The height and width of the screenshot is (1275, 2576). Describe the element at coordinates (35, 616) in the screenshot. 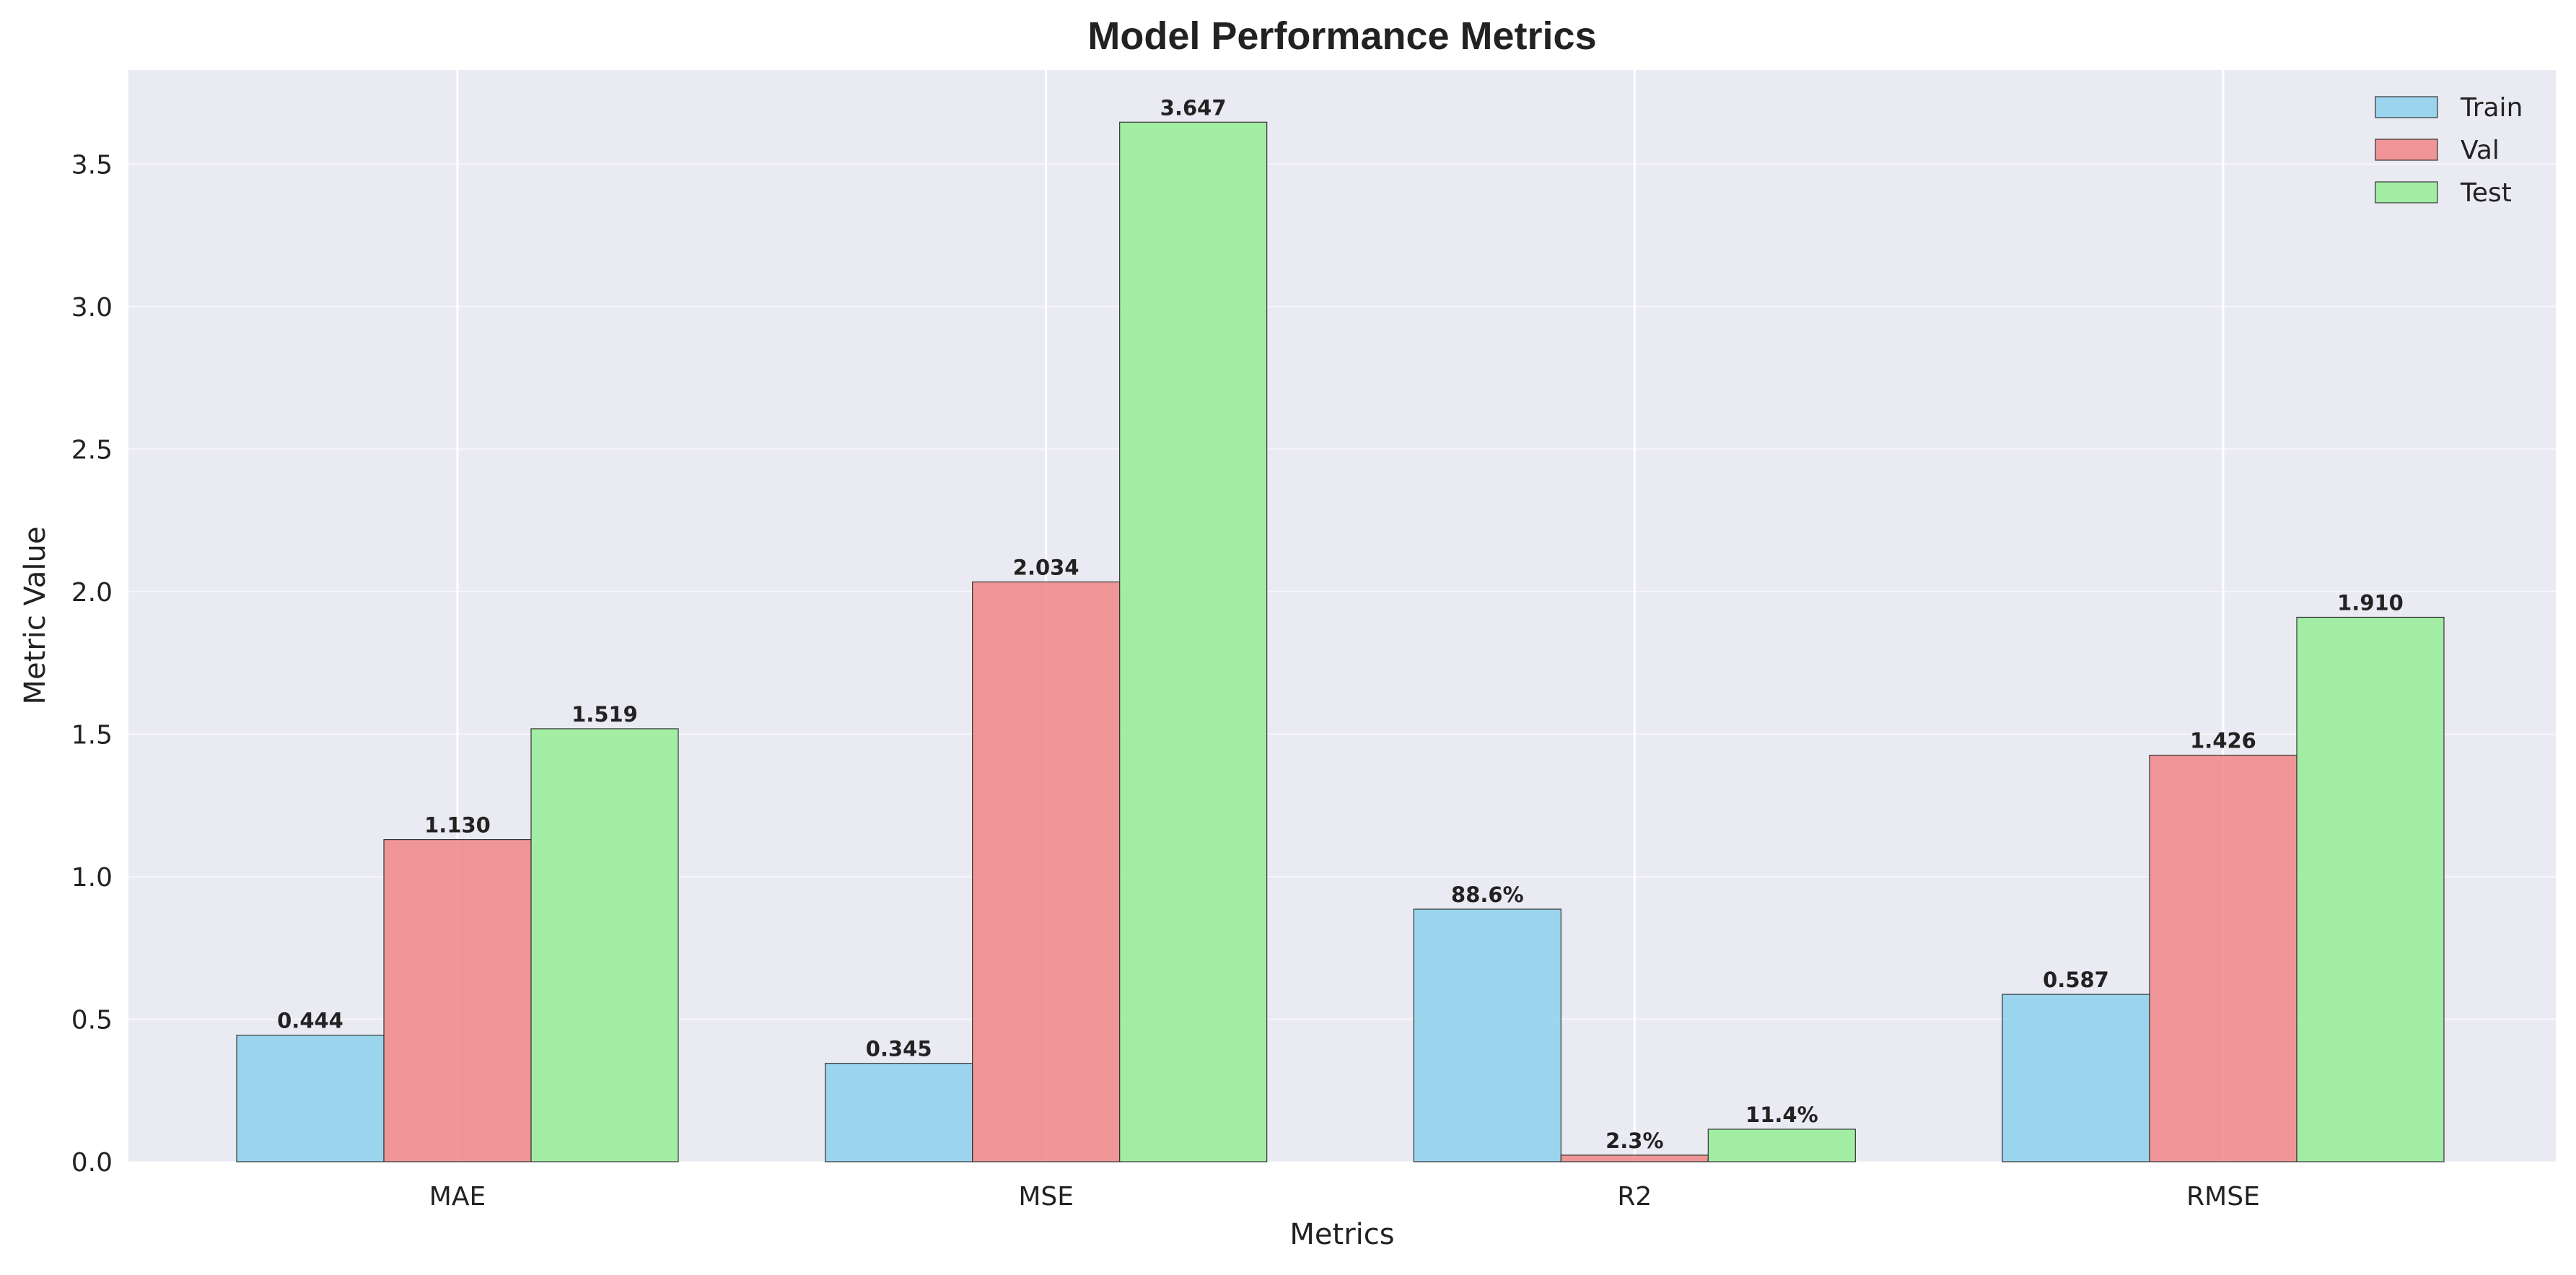

I see `y-axis-label: Metric Value` at that location.